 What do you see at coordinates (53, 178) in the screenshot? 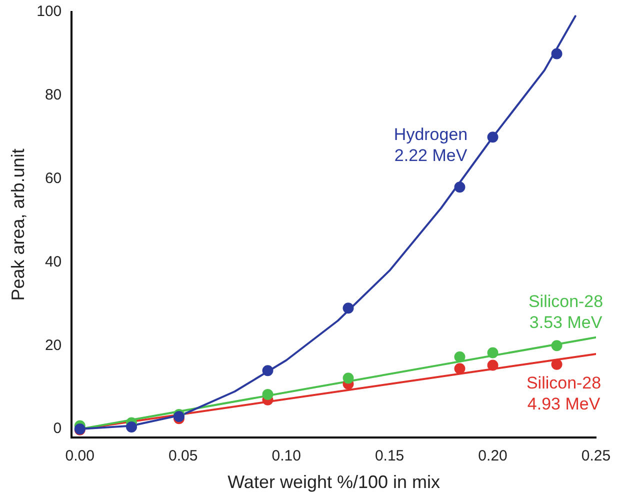
I see `y-tick-label: 60` at bounding box center [53, 178].